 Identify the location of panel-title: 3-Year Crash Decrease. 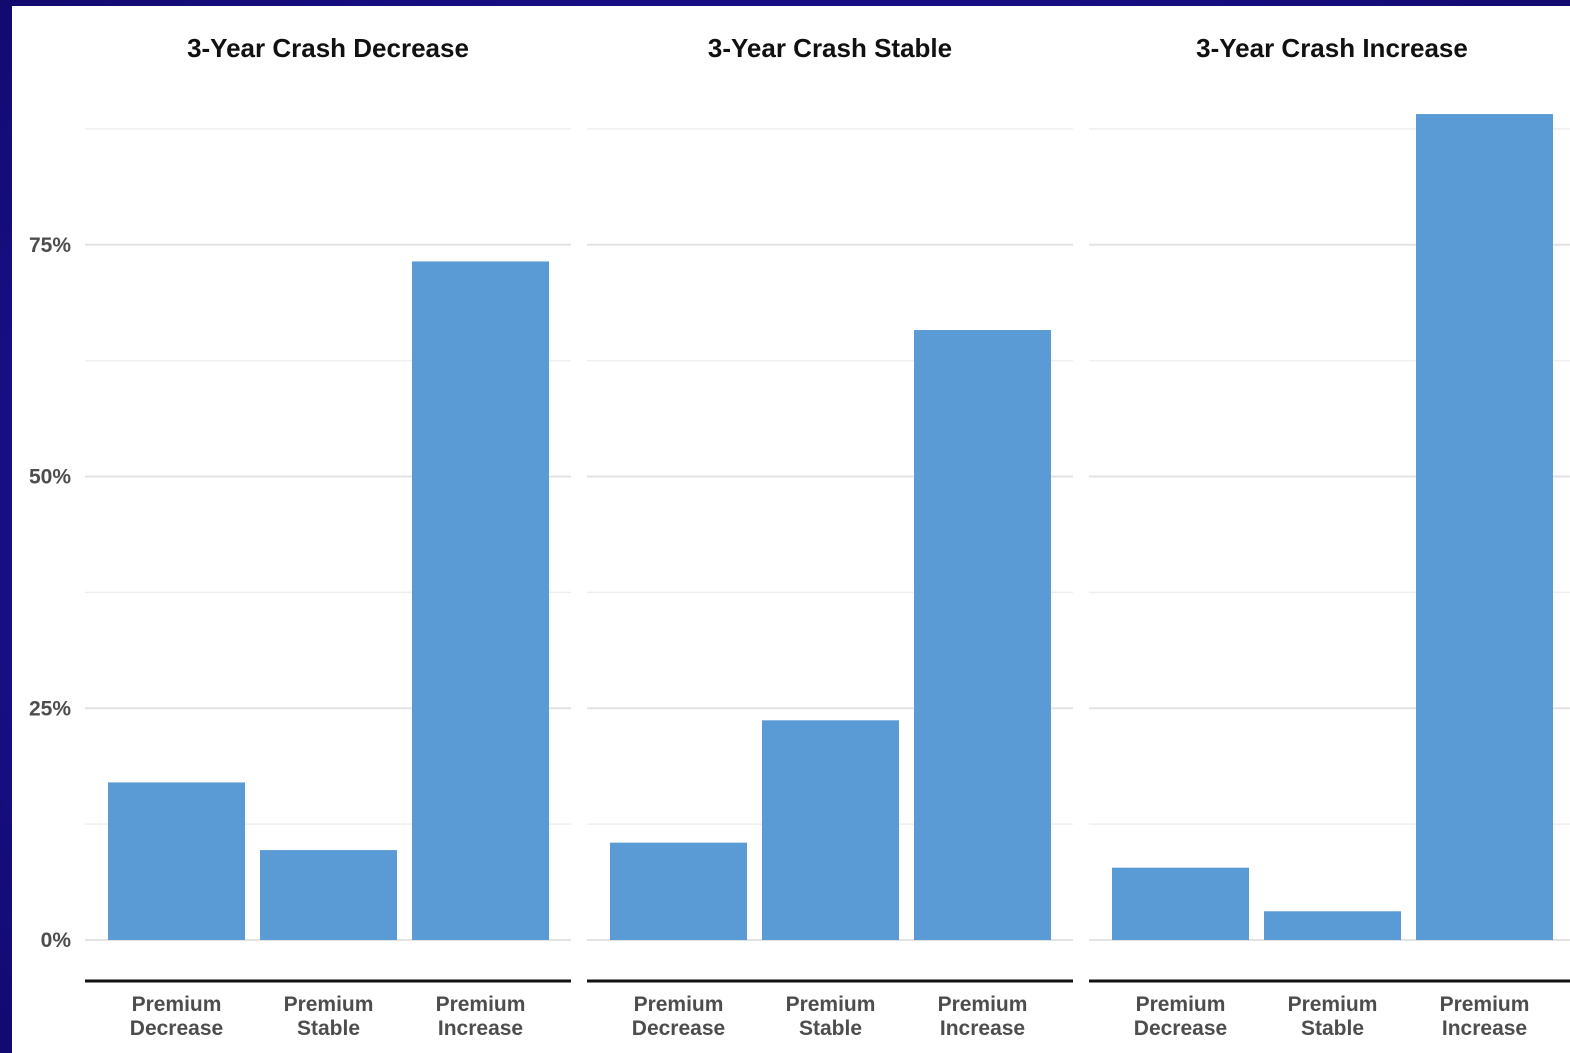
(328, 48).